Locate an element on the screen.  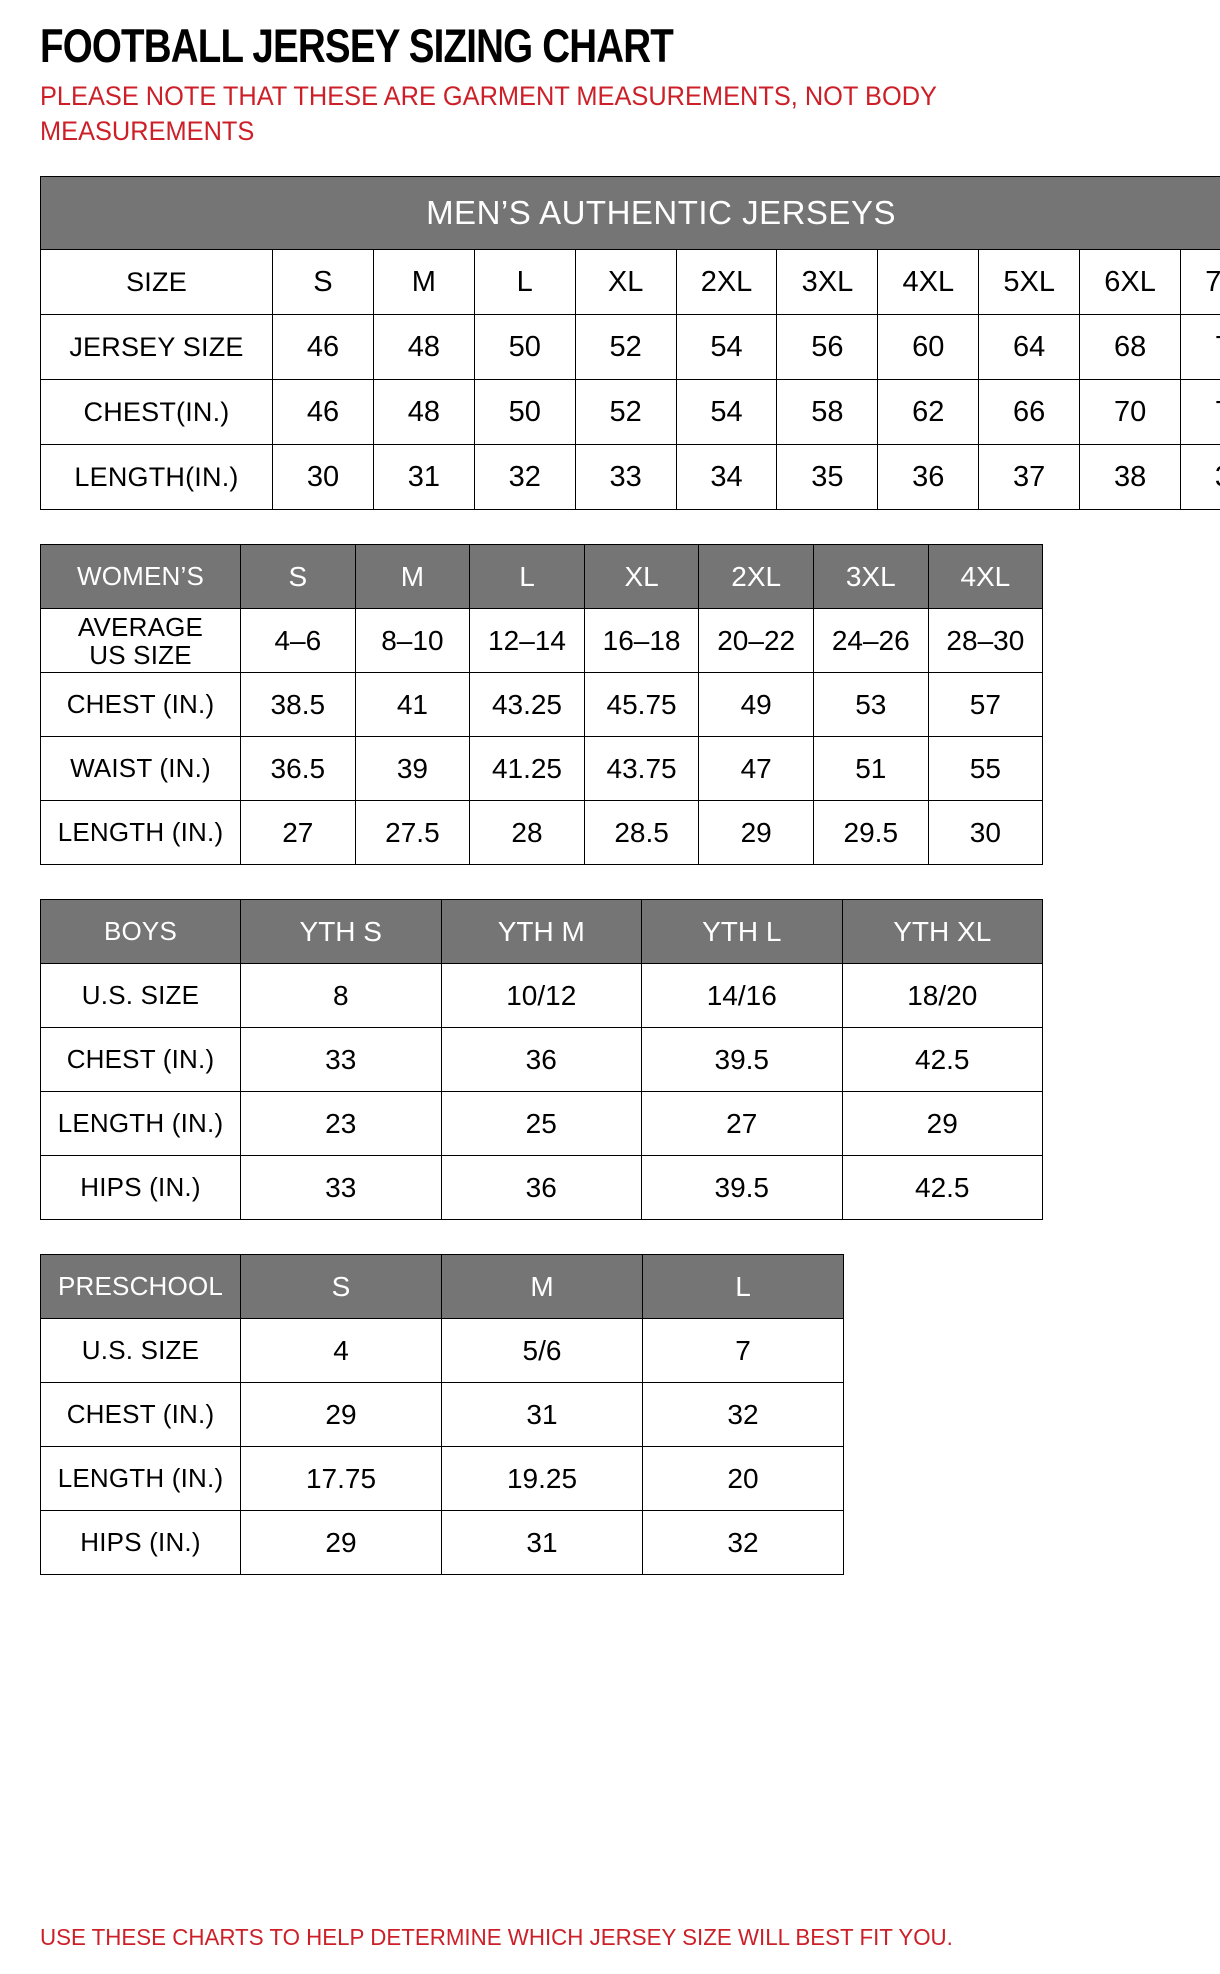
cell-value: 28 is located at coordinates (527, 833).